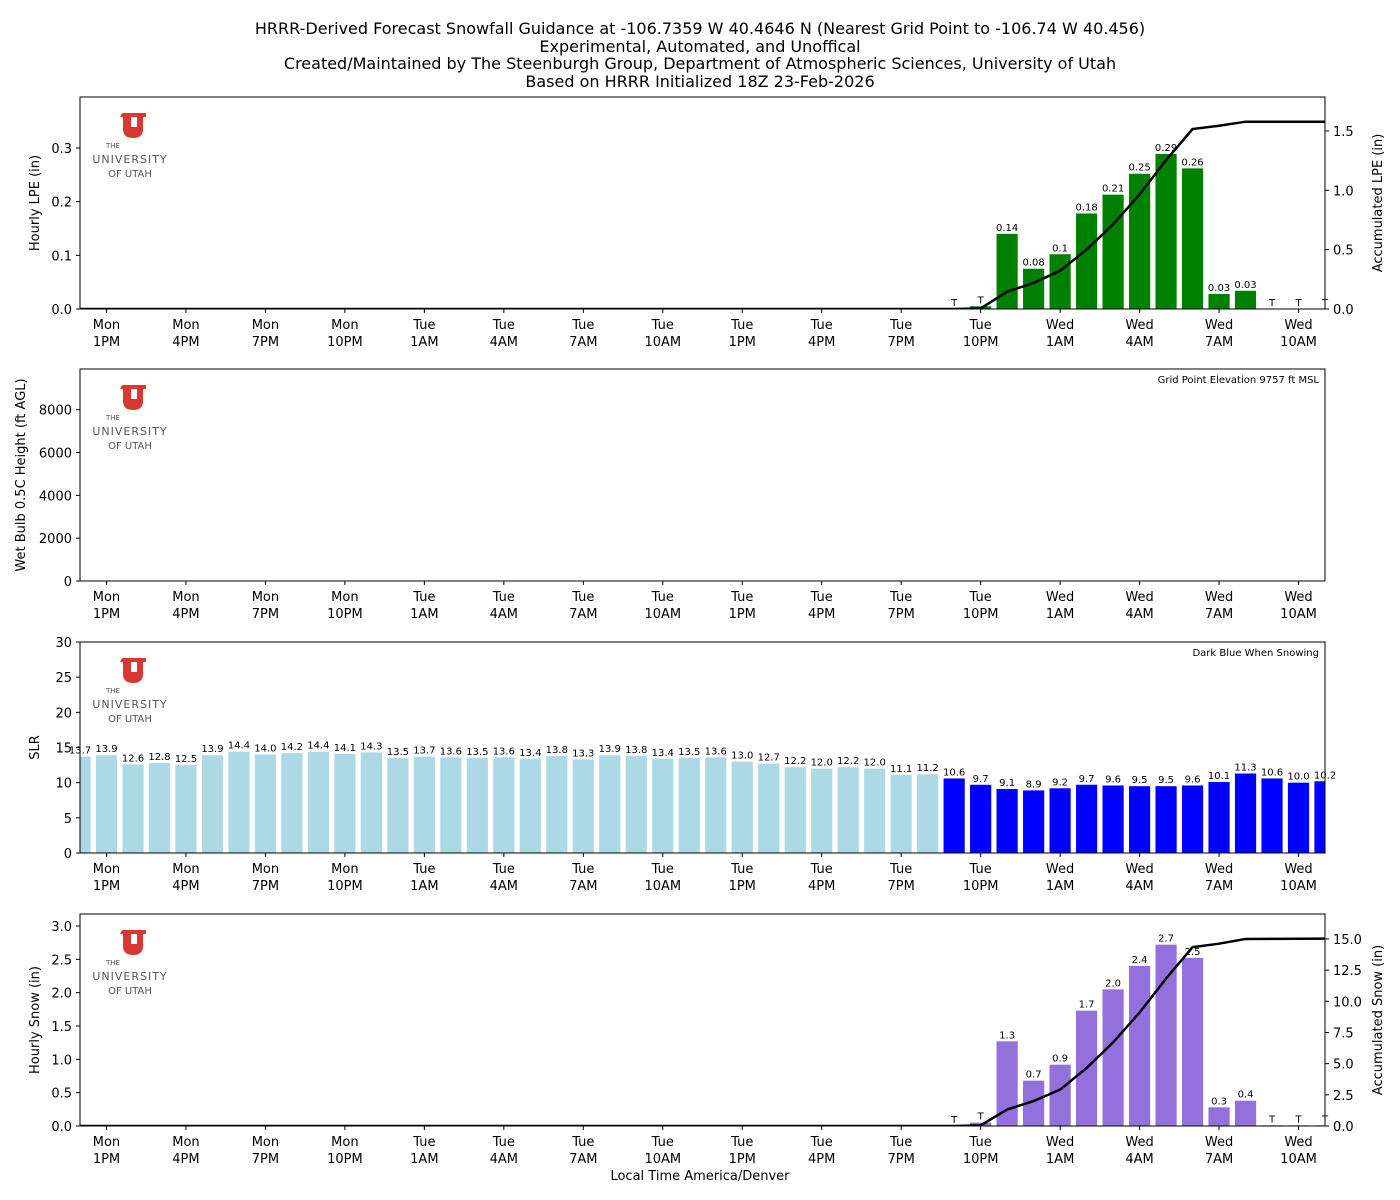 Image resolution: width=1400 pixels, height=1200 pixels. I want to click on y-tick-label: 10, so click(63, 784).